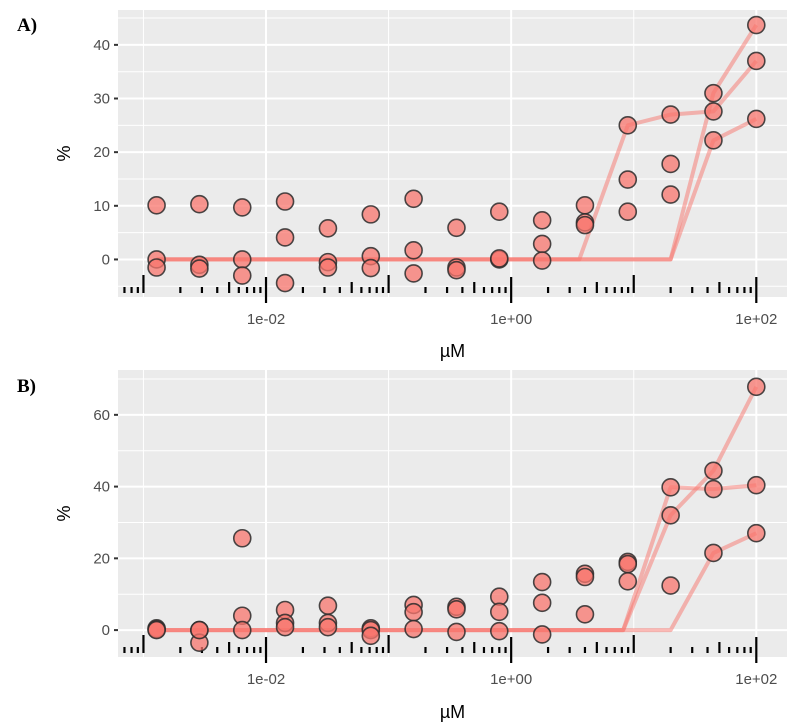  Describe the element at coordinates (101, 99) in the screenshot. I see `y-tick-label: 30` at that location.